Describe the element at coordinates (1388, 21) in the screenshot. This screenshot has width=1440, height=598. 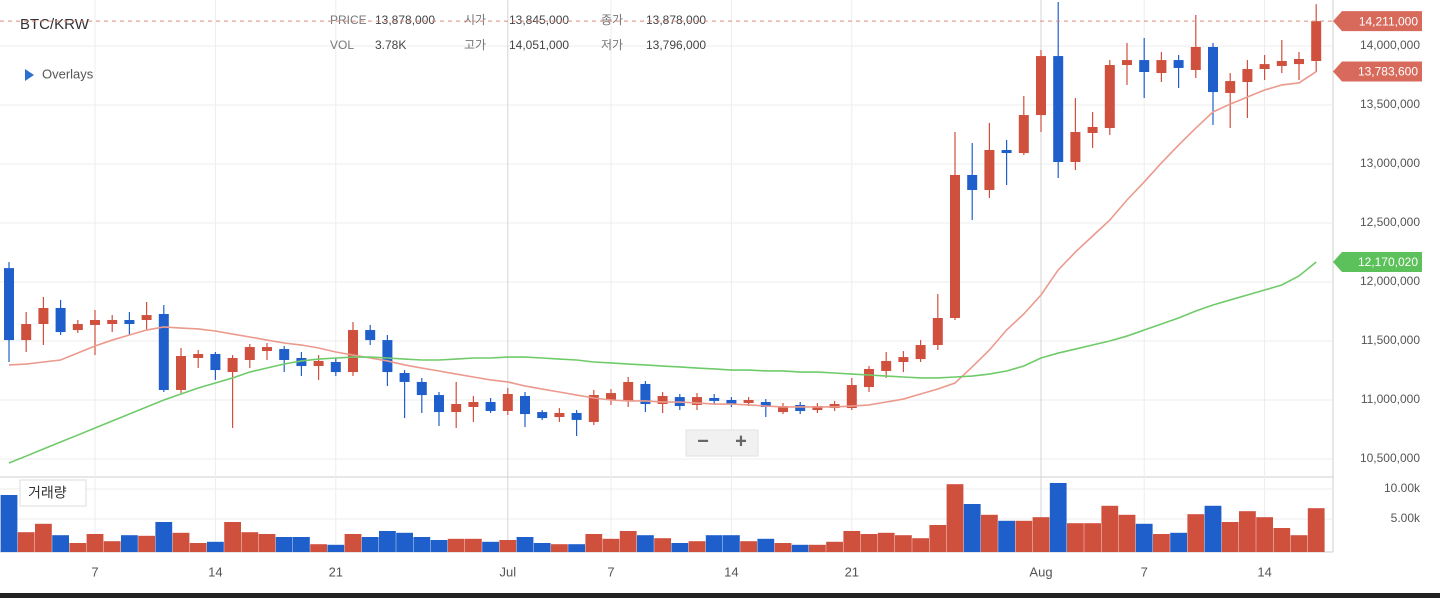
I see `price-tag: 14,211,000` at that location.